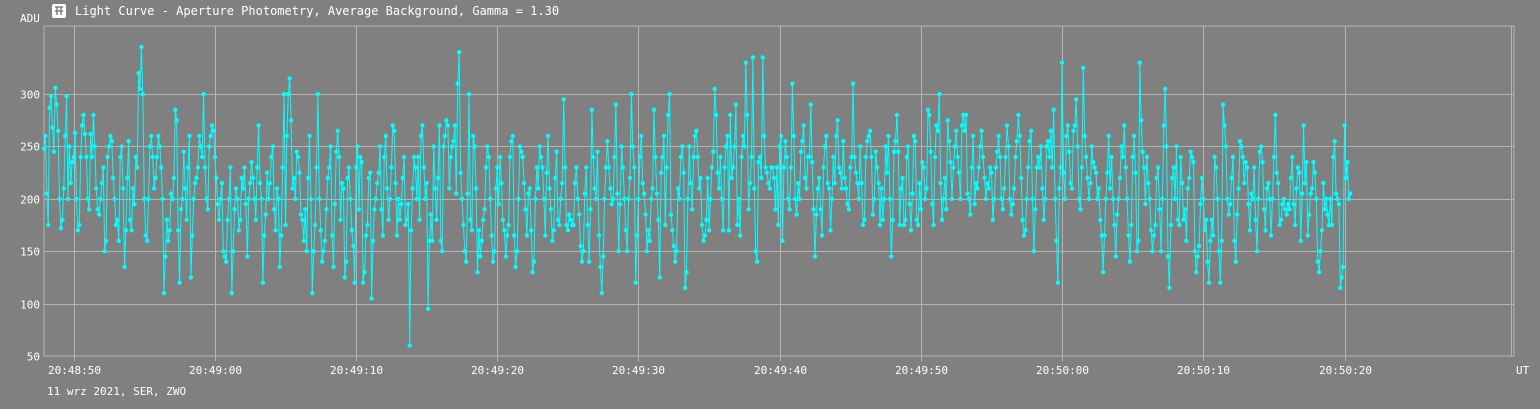 This screenshot has width=1540, height=409. I want to click on light-curve-app-icon, so click(59, 11).